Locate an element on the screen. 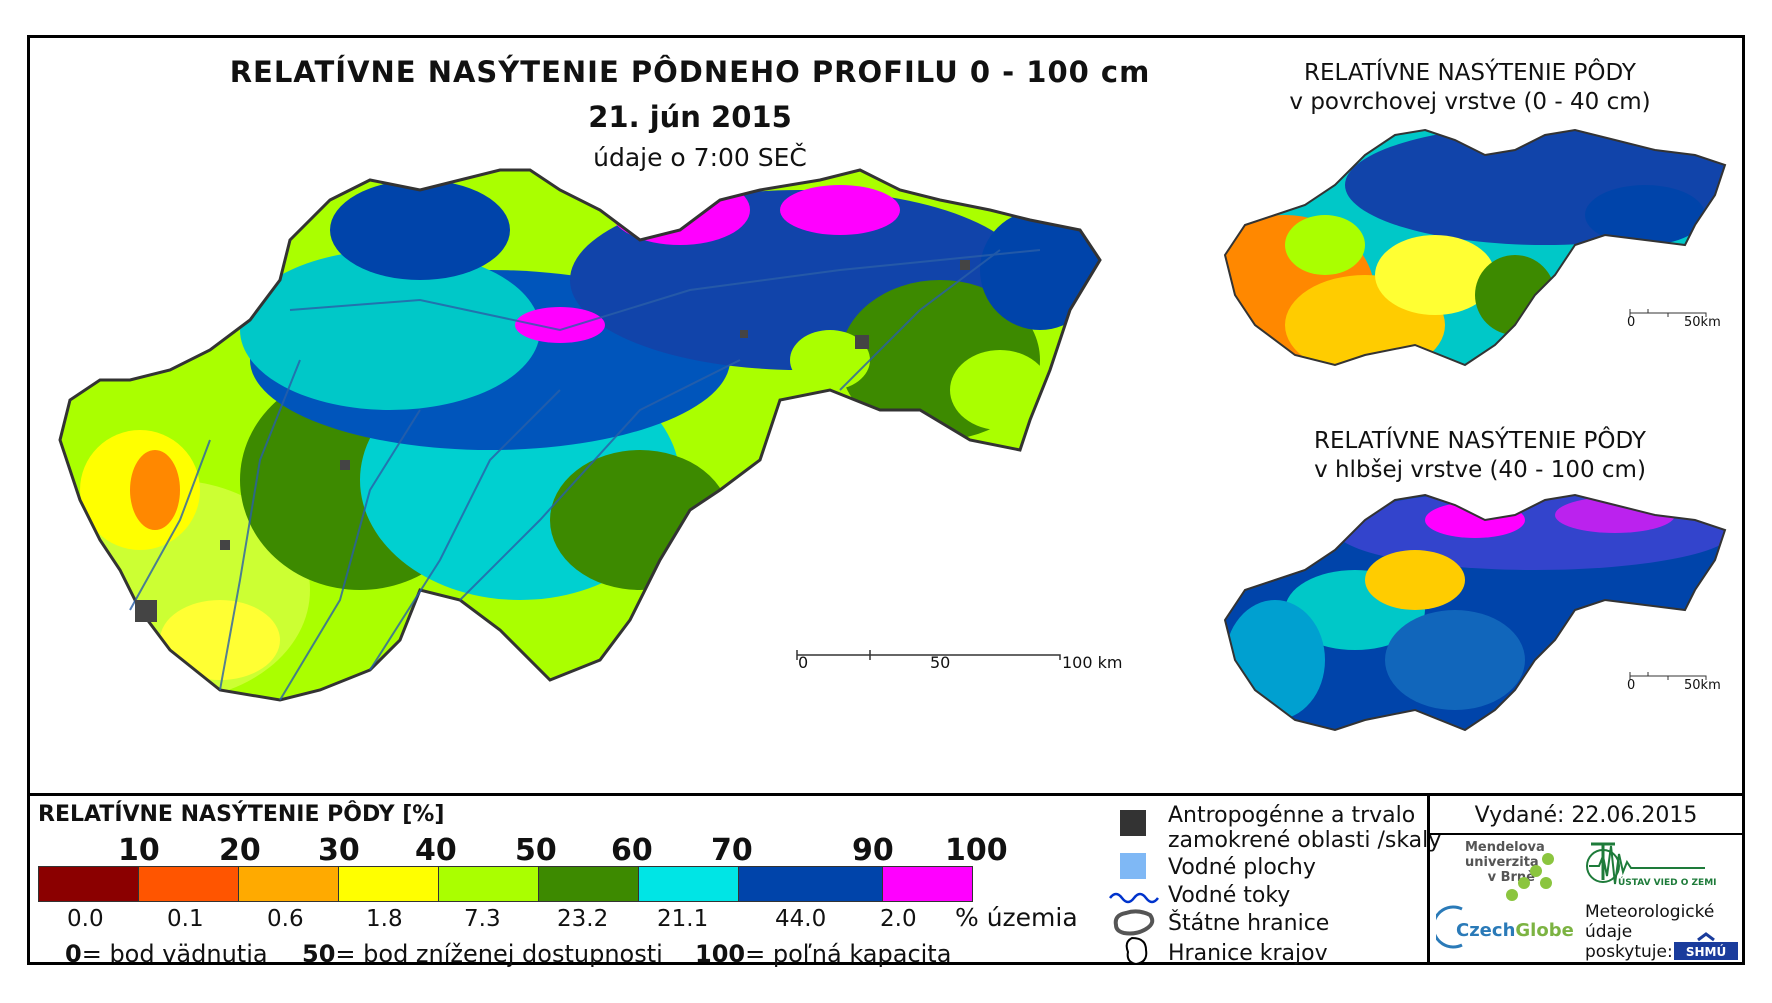 The height and width of the screenshot is (1003, 1772). shmu-logo: SHMÚ is located at coordinates (1706, 946).